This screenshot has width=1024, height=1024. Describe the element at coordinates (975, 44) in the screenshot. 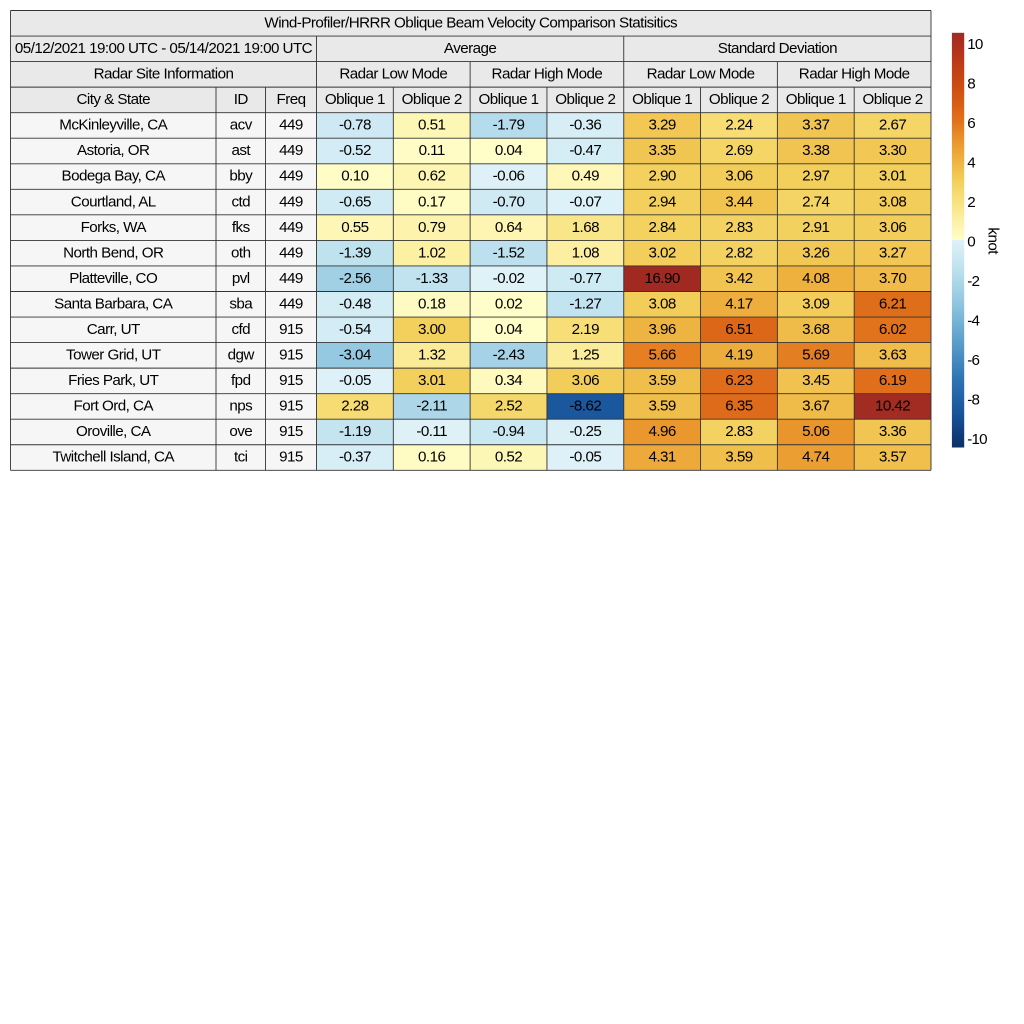

I see `svg-text: 10` at that location.